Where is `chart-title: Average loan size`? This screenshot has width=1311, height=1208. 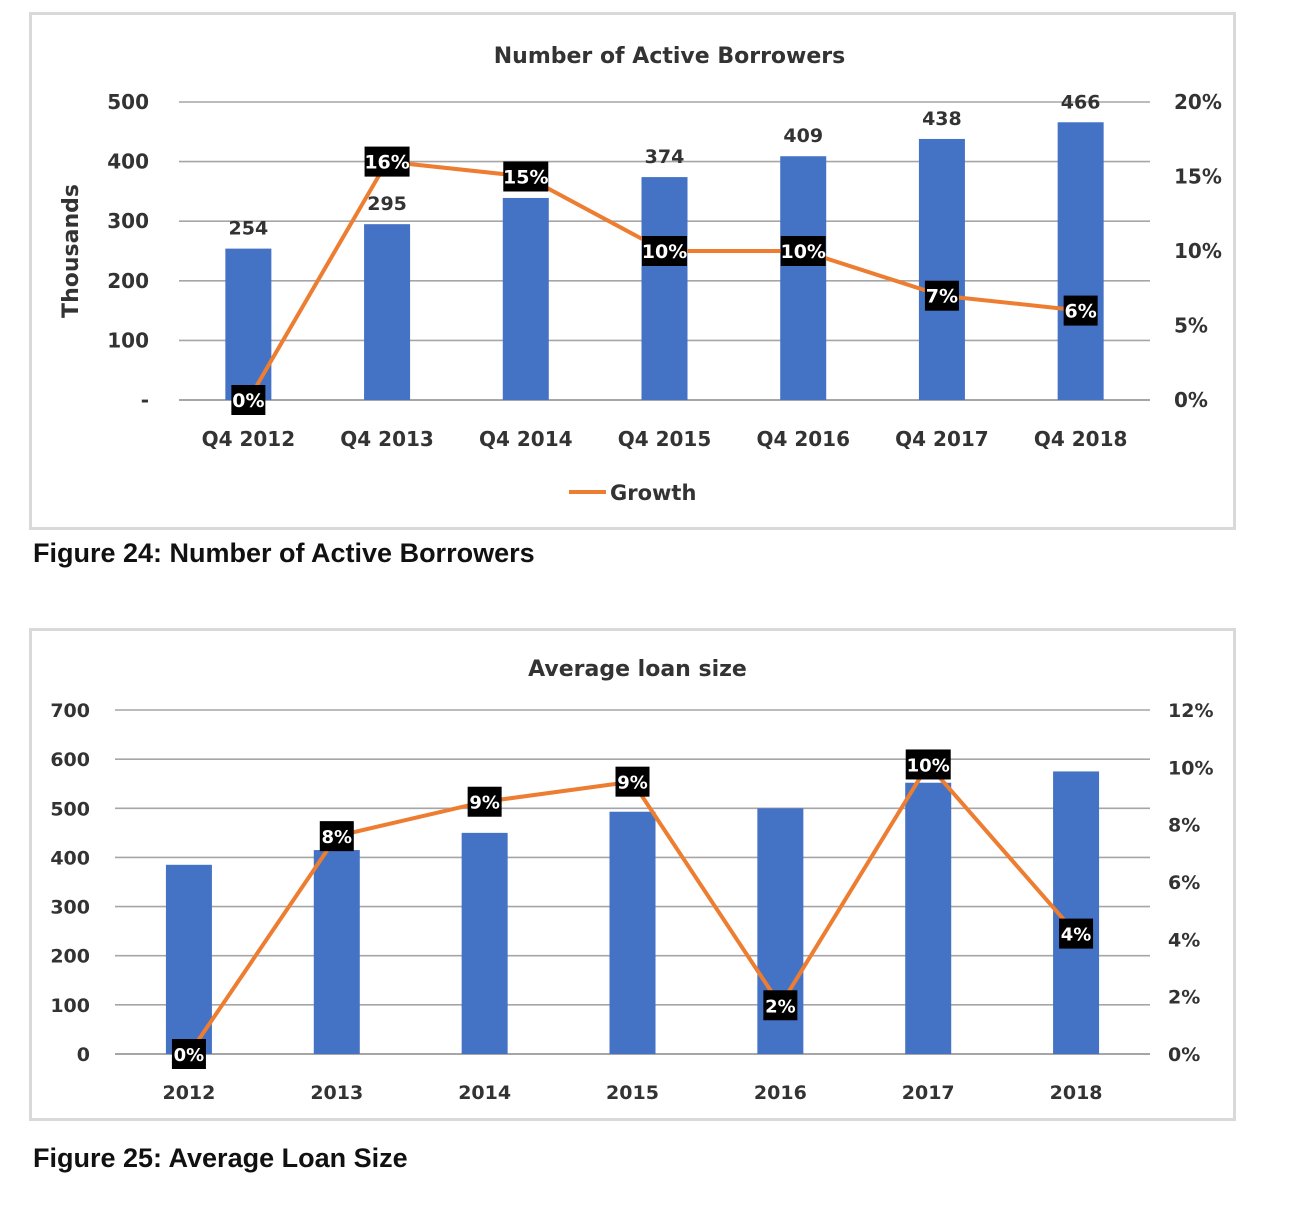
chart-title: Average loan size is located at coordinates (637, 669).